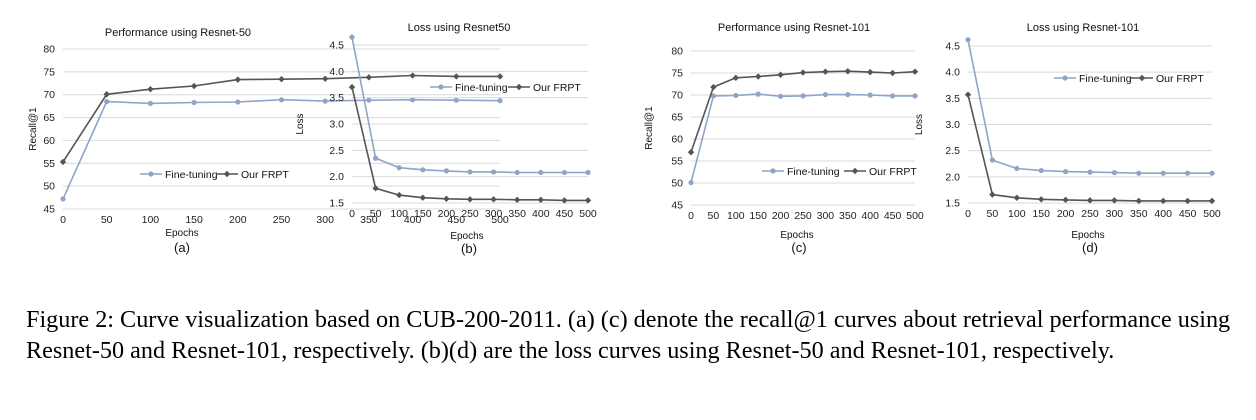  Describe the element at coordinates (49, 95) in the screenshot. I see `y-tick-label: 70` at that location.